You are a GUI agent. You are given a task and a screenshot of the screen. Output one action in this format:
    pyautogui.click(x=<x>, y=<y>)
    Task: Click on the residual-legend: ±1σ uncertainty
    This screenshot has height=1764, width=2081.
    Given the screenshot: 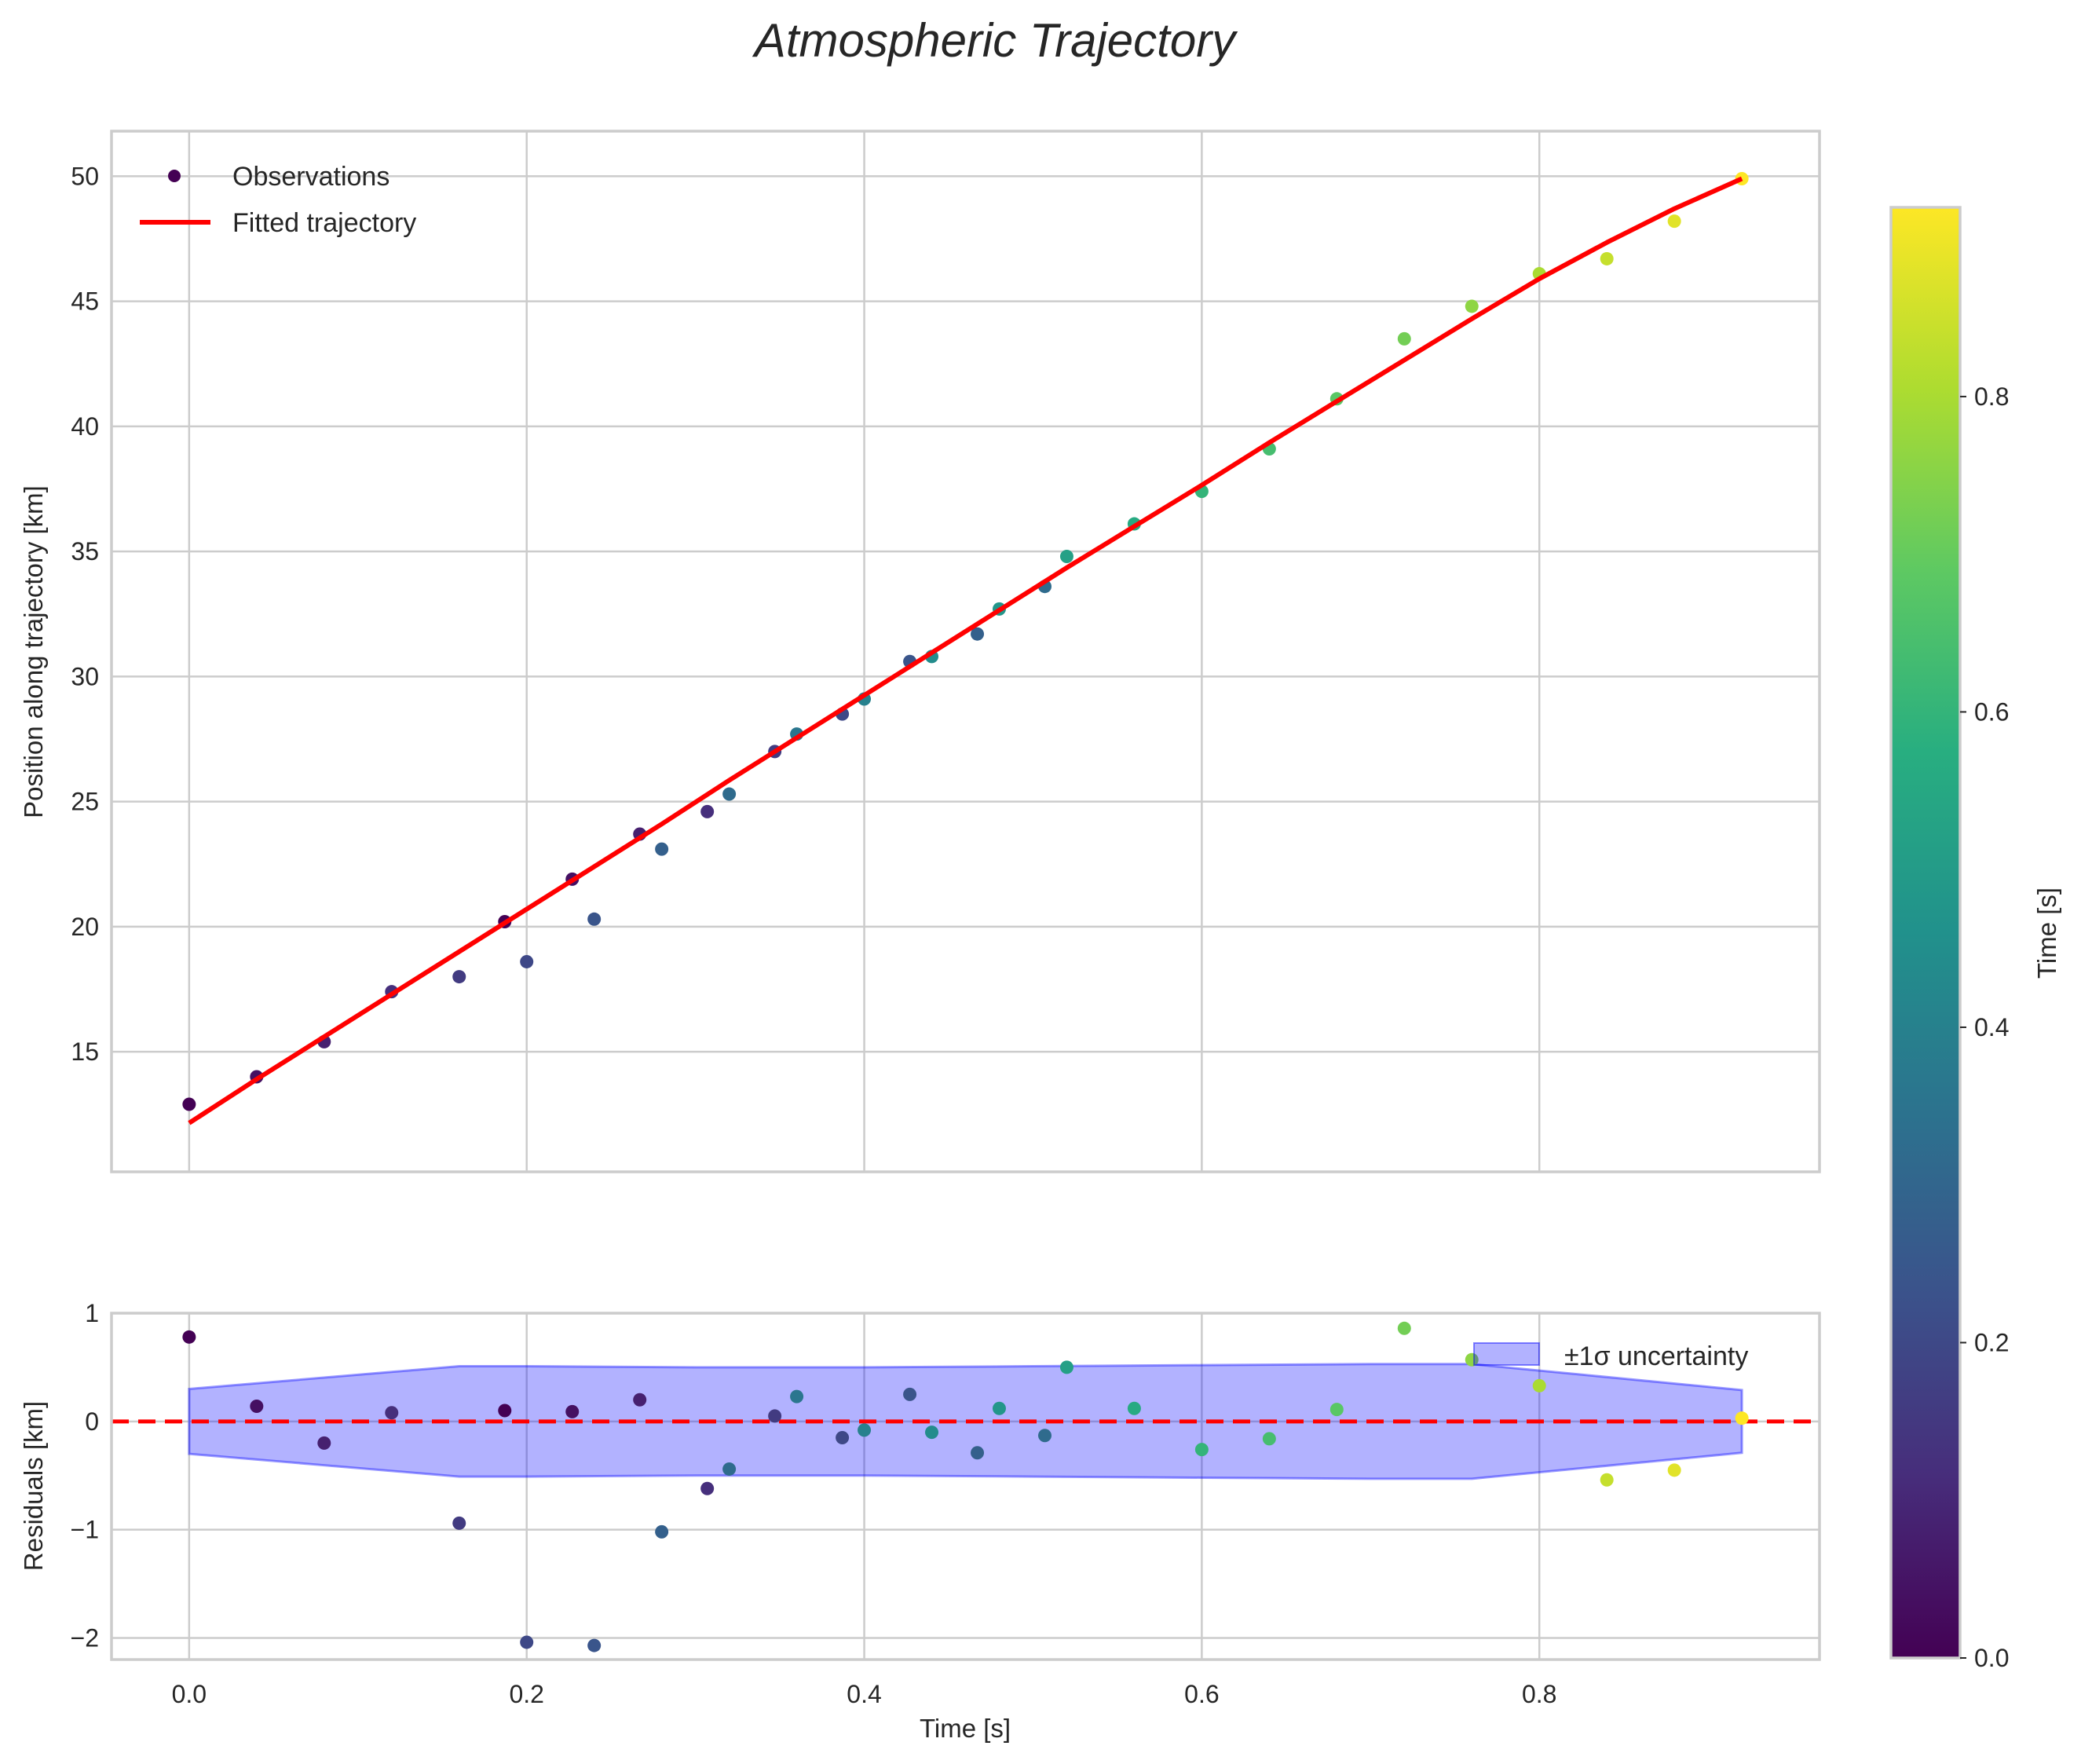 What is the action you would take?
    pyautogui.click(x=1611, y=1356)
    